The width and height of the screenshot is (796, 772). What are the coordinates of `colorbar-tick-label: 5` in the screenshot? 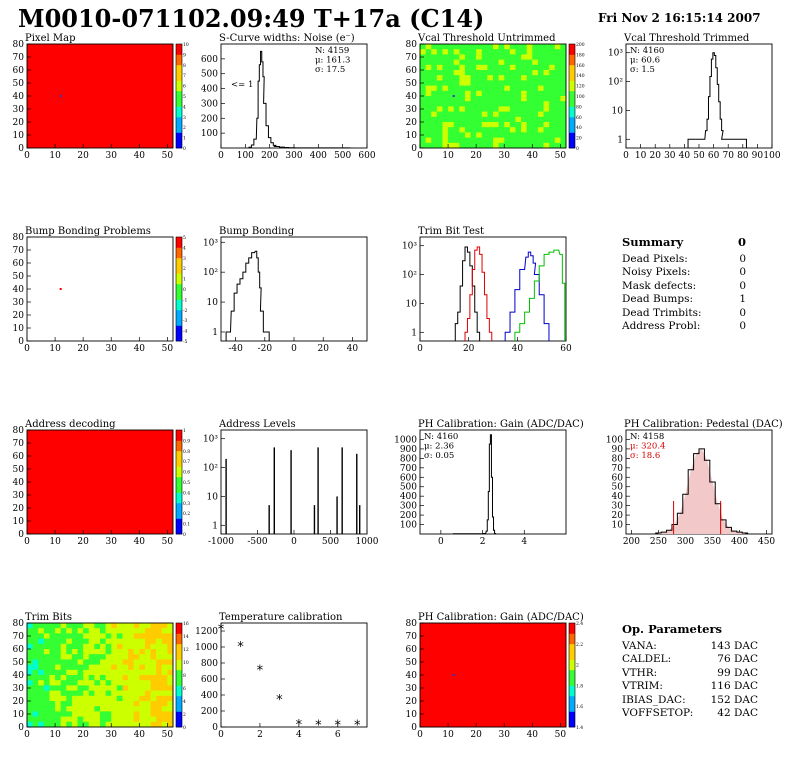 It's located at (184, 238).